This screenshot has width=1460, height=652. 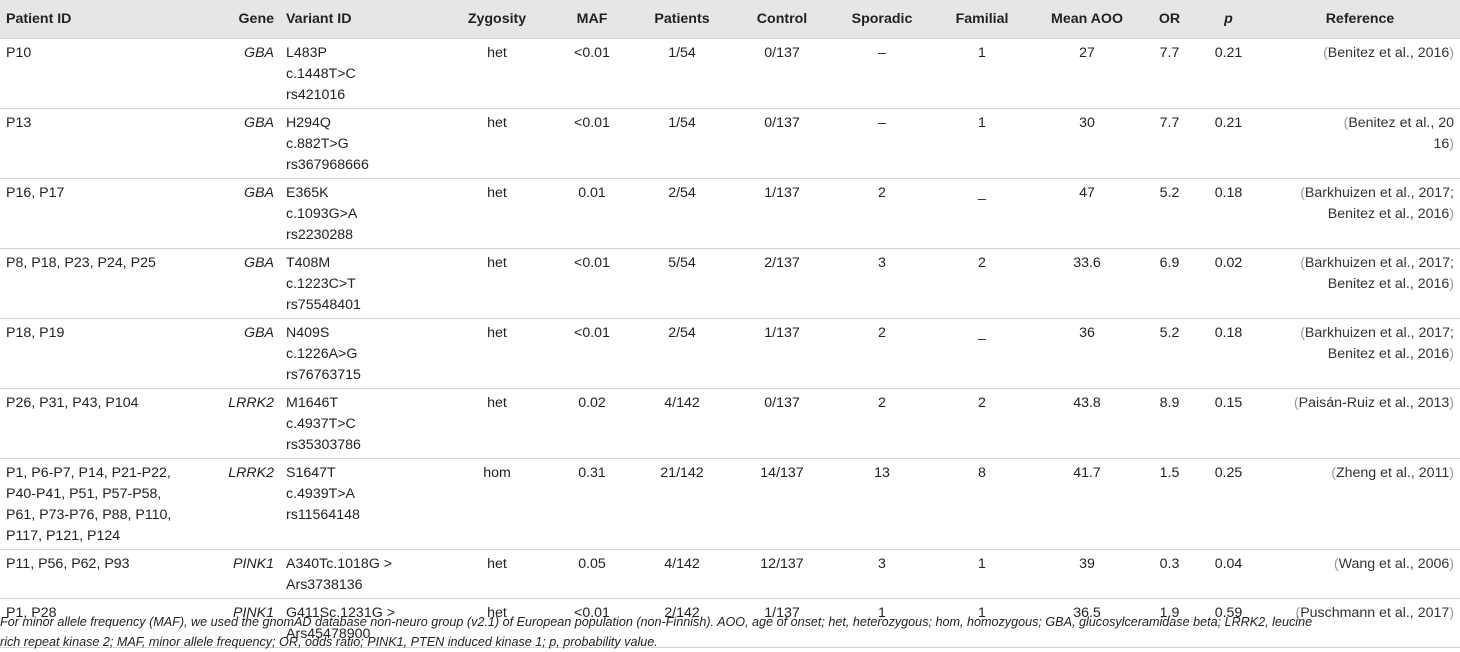 I want to click on header-control: Control, so click(x=782, y=19).